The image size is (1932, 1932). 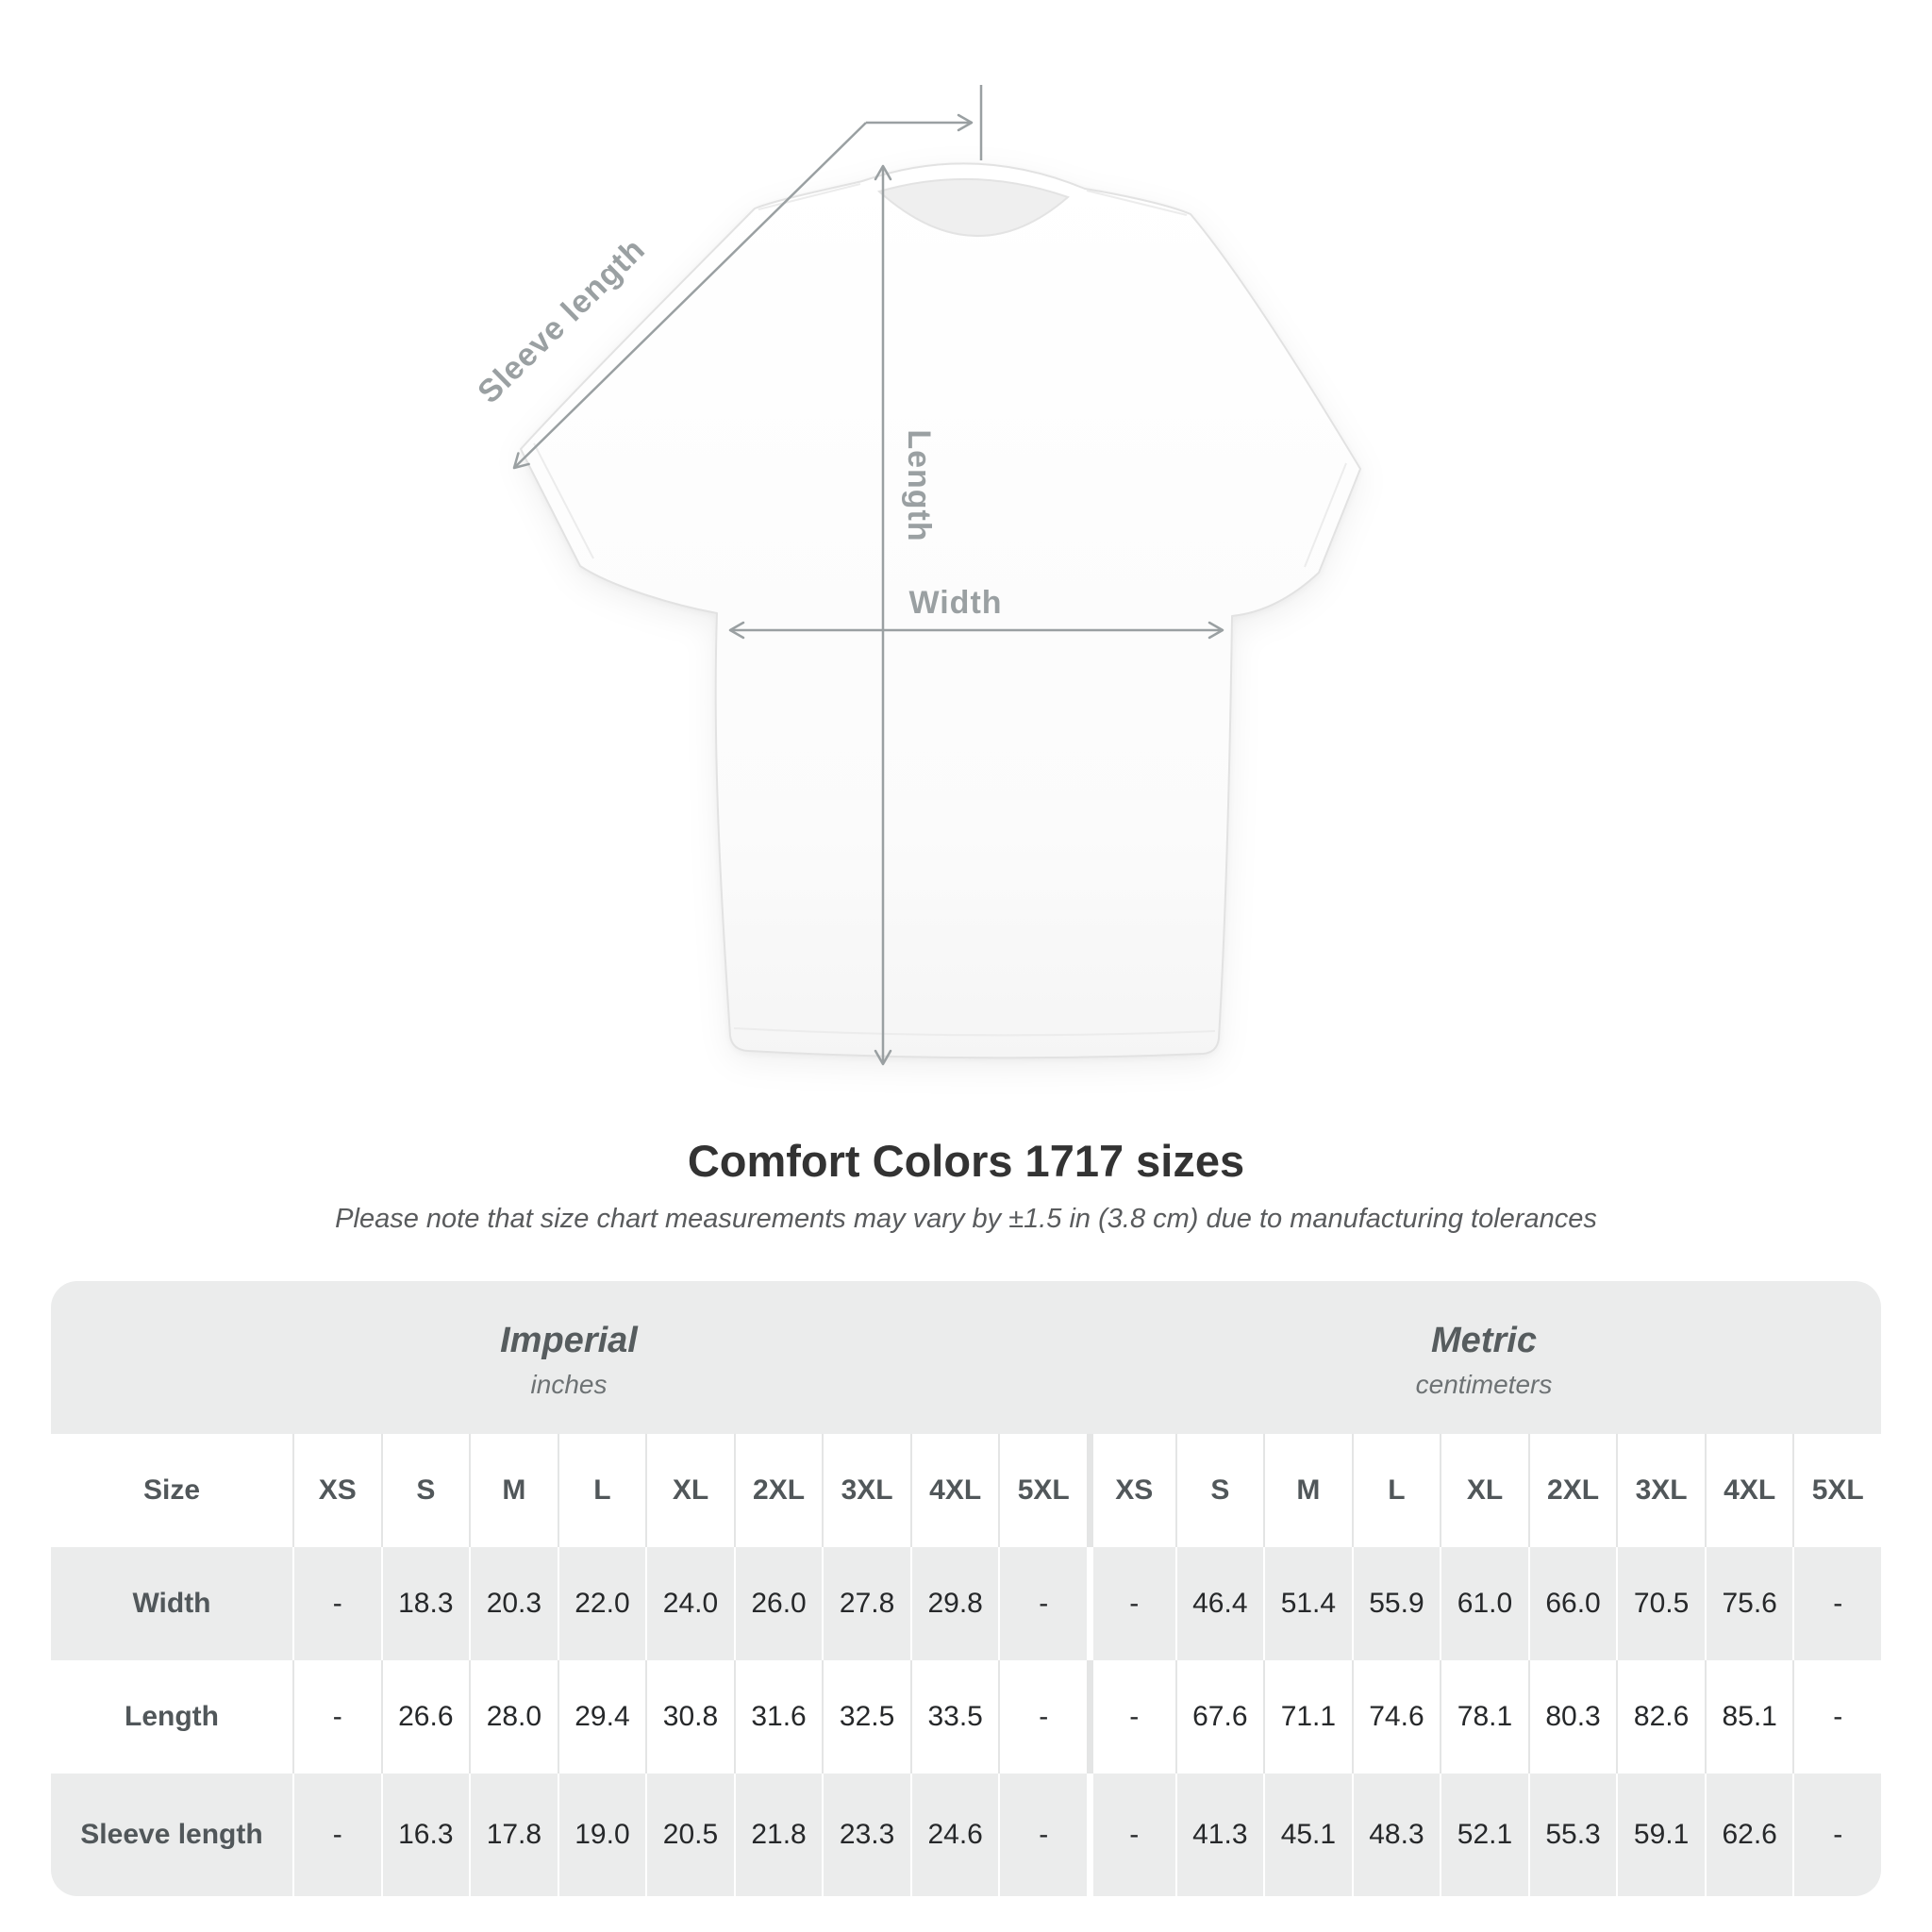 I want to click on value-cell: 19.0, so click(x=601, y=1835).